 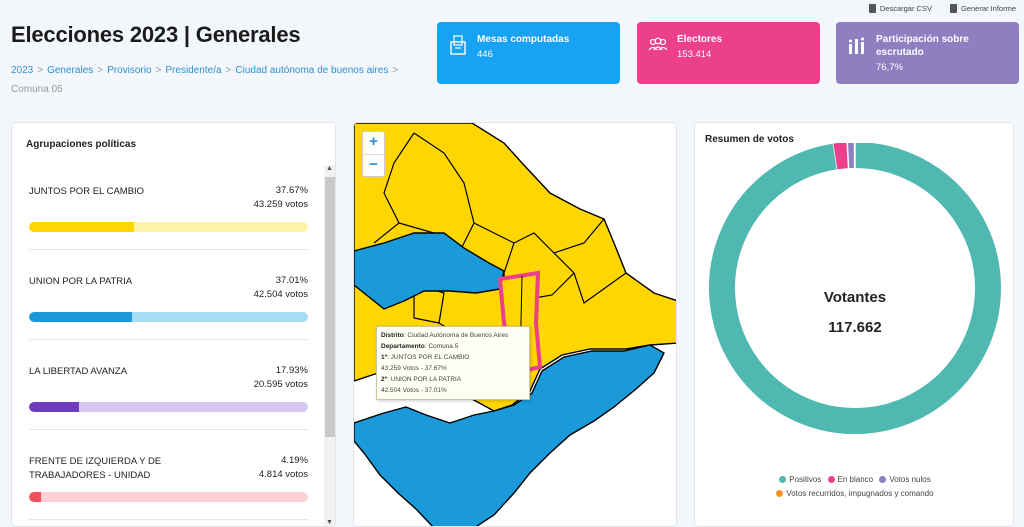 I want to click on map-region-uxp-west, so click(x=429, y=271).